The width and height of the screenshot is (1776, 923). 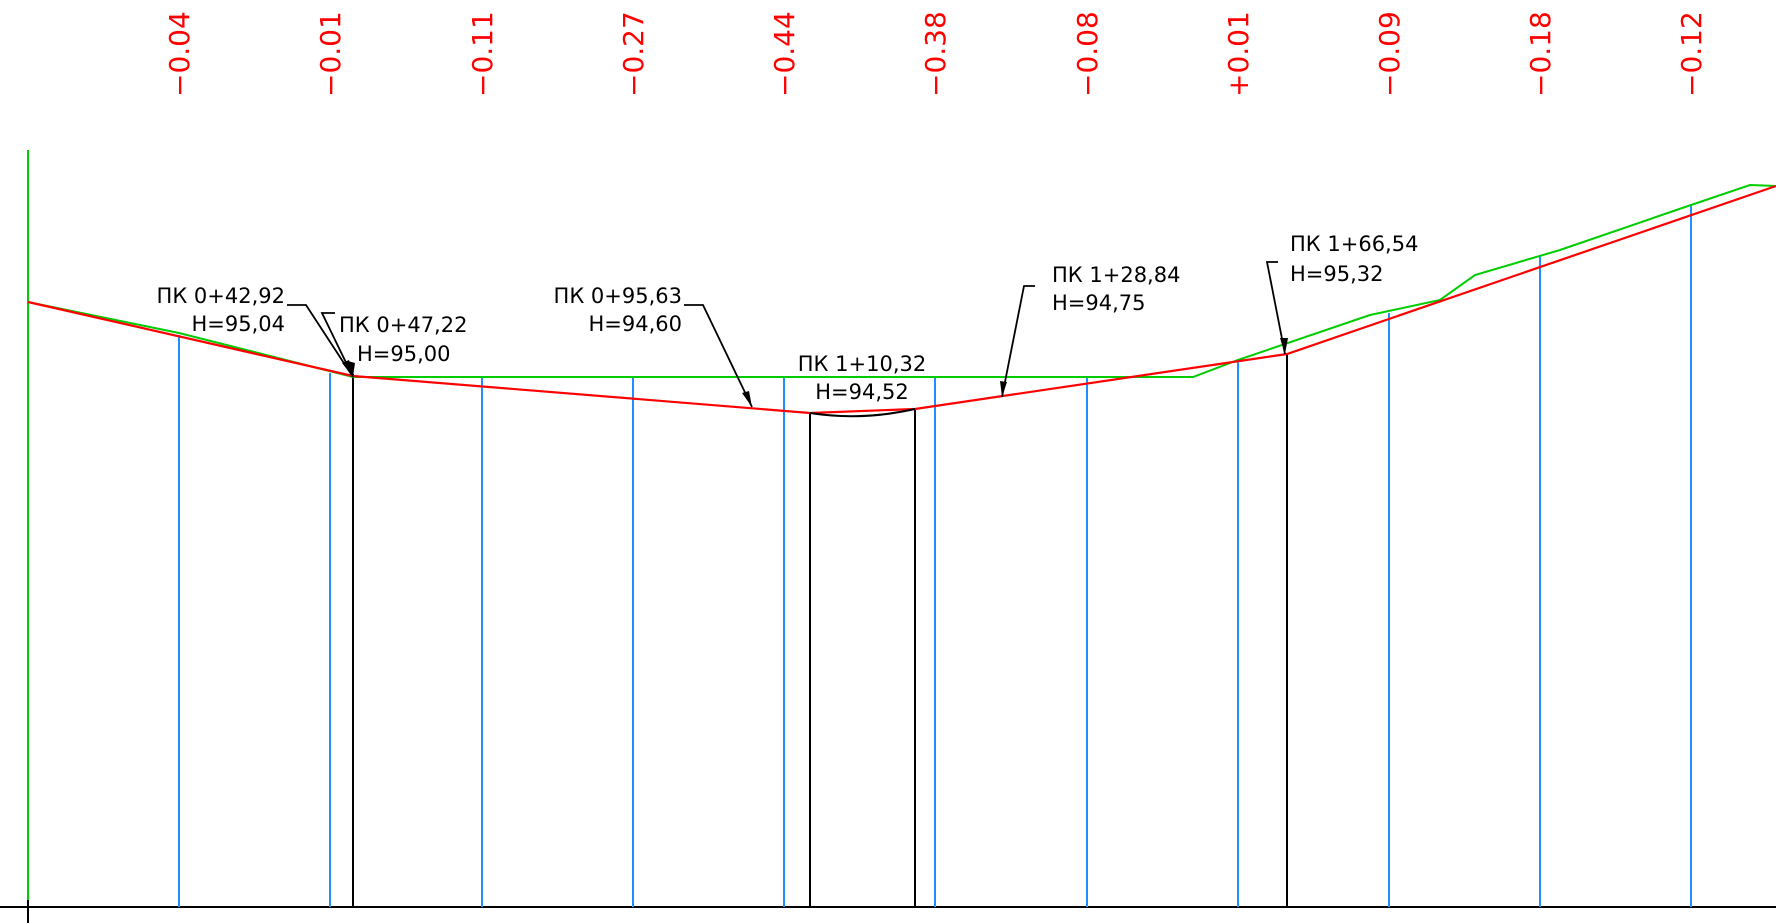 What do you see at coordinates (1337, 274) in the screenshot?
I see `elevation-label: H=95,32` at bounding box center [1337, 274].